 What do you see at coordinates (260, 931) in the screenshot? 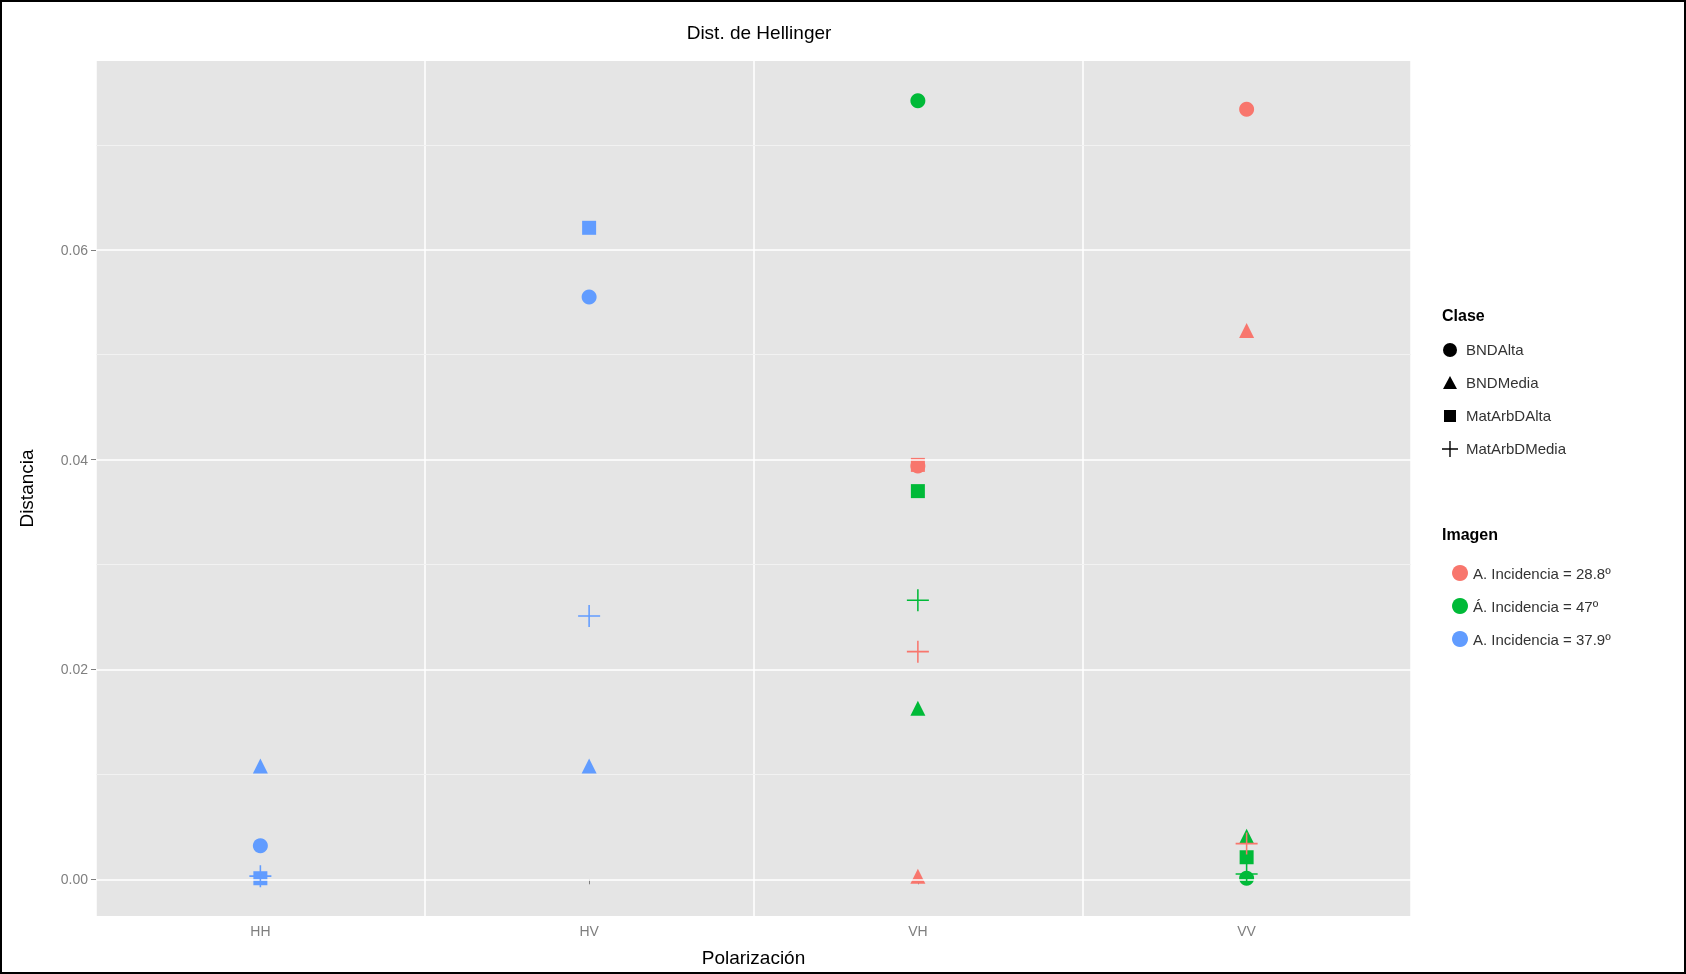
I see `x-tick-label: HH` at bounding box center [260, 931].